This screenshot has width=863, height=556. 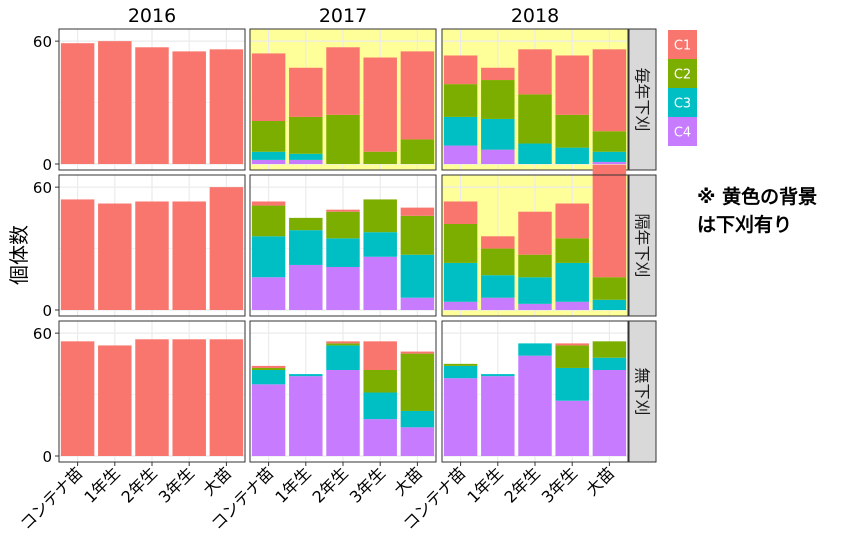 What do you see at coordinates (460, 243) in the screenshot?
I see `bar-コンテナ苗-C2` at bounding box center [460, 243].